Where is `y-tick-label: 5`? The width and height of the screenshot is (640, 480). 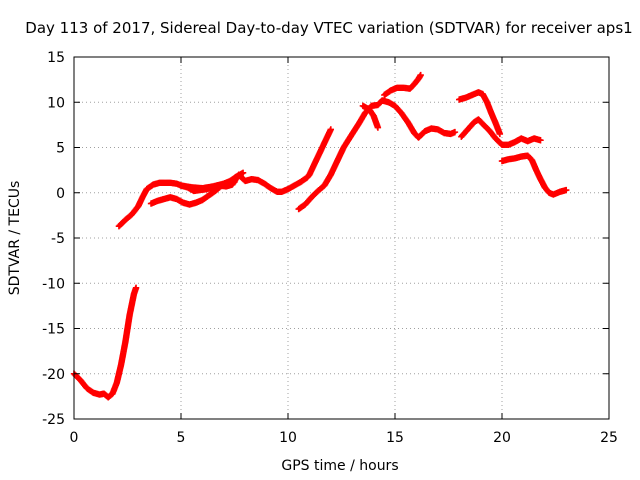 y-tick-label: 5 is located at coordinates (60, 149).